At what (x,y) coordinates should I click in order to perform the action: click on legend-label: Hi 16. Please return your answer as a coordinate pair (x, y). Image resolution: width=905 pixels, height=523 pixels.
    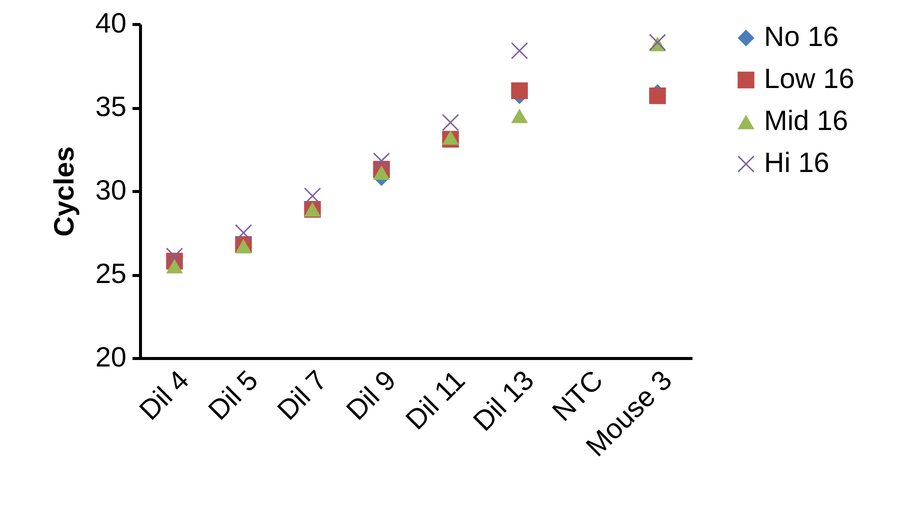
    Looking at the image, I should click on (797, 162).